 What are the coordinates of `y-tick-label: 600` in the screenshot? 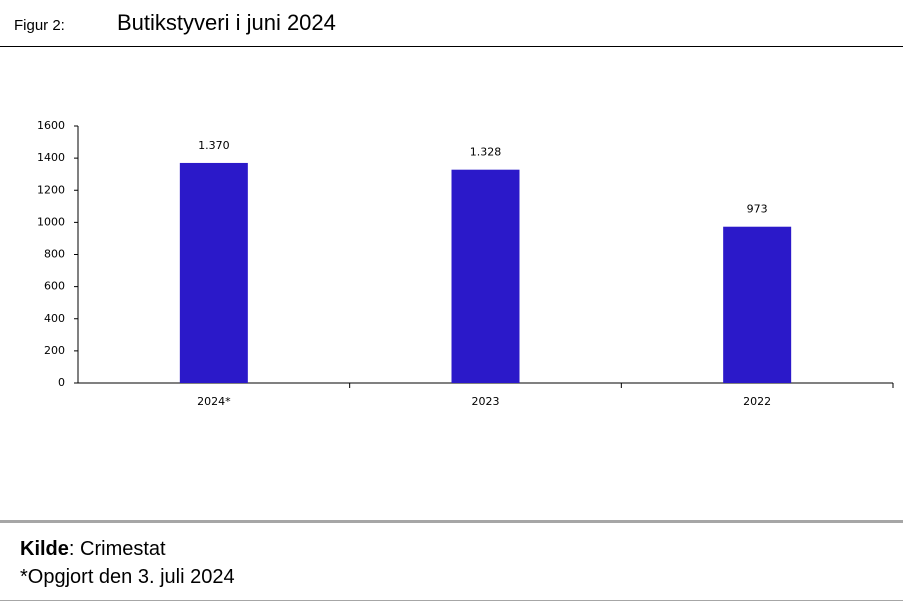 It's located at (54, 286).